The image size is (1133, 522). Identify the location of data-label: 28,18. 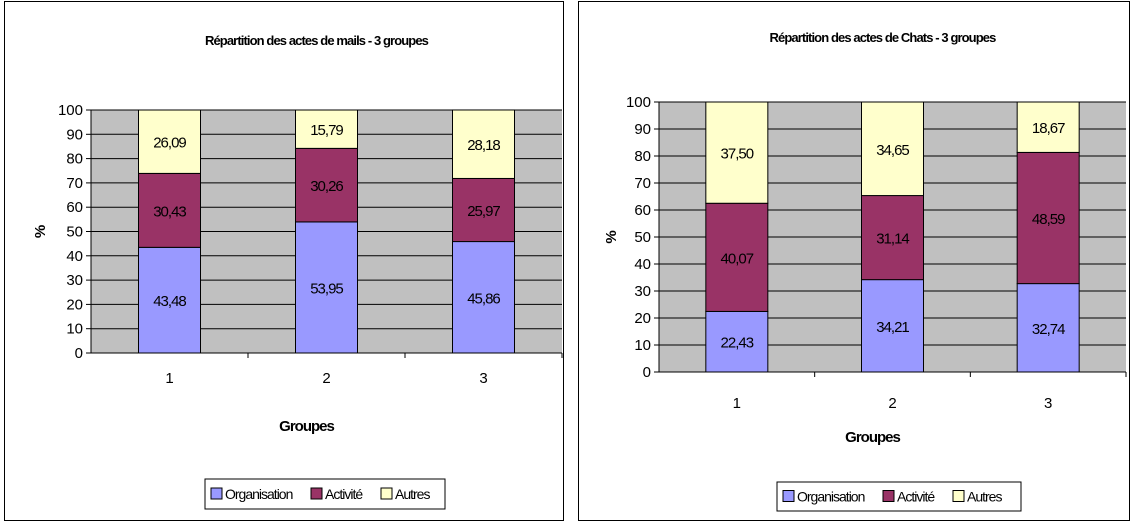
(483, 145).